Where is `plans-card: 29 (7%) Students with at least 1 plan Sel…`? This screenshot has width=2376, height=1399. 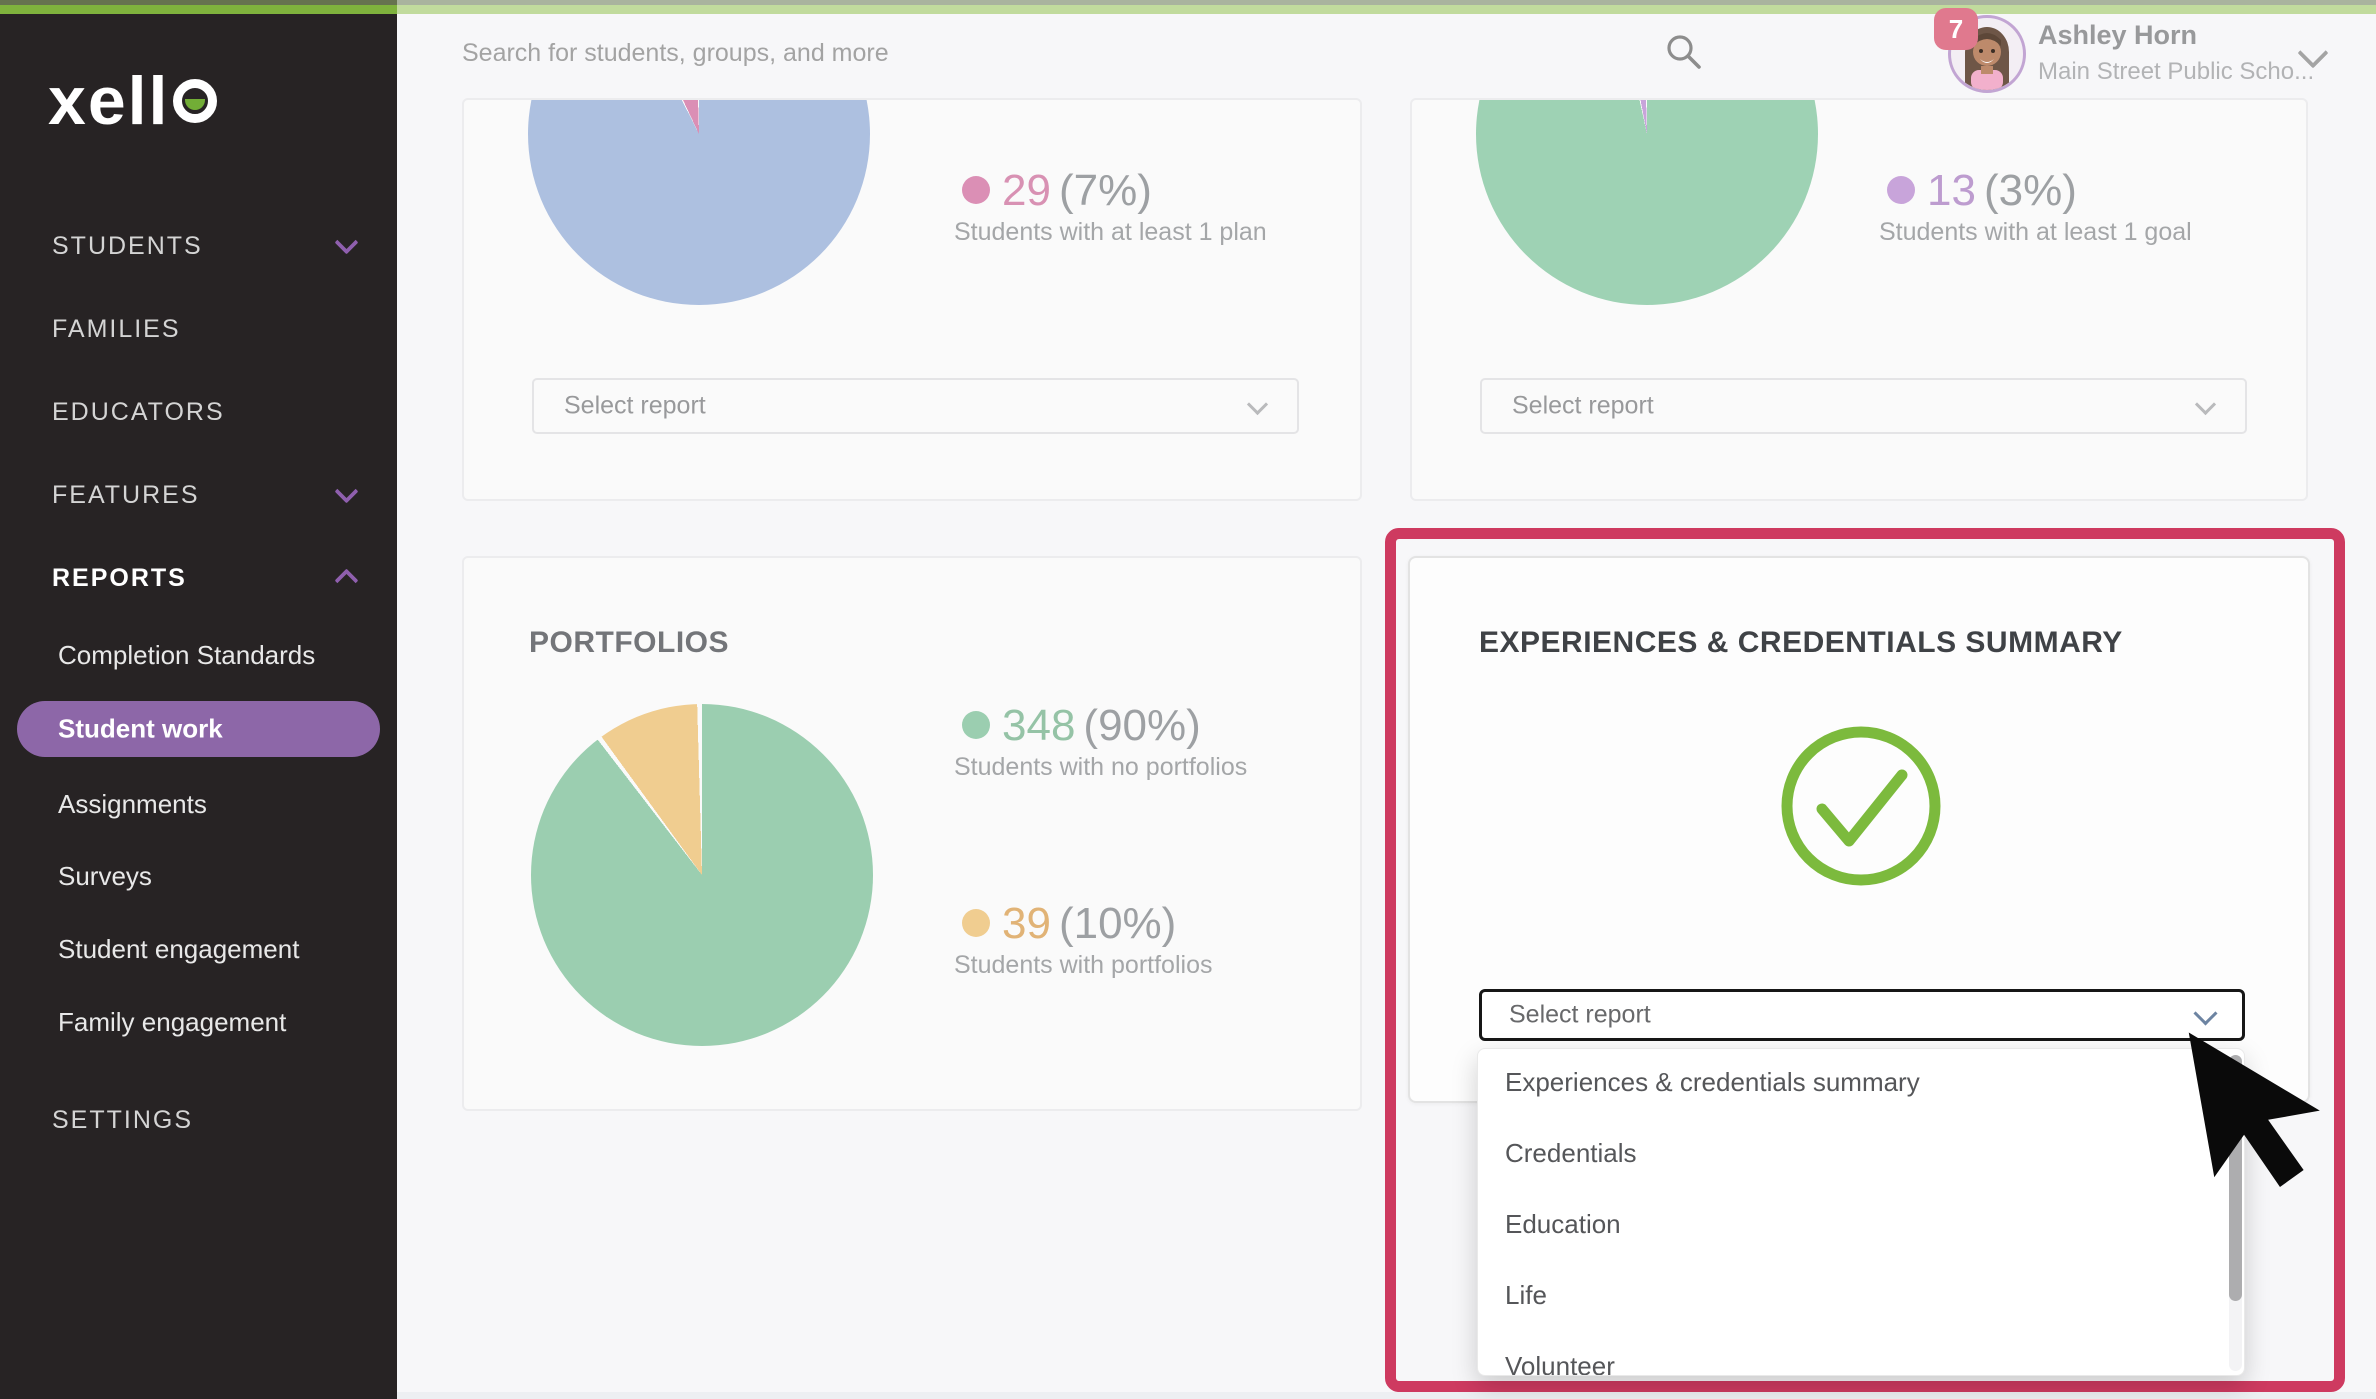
plans-card: 29 (7%) Students with at least 1 plan Sel… is located at coordinates (912, 299).